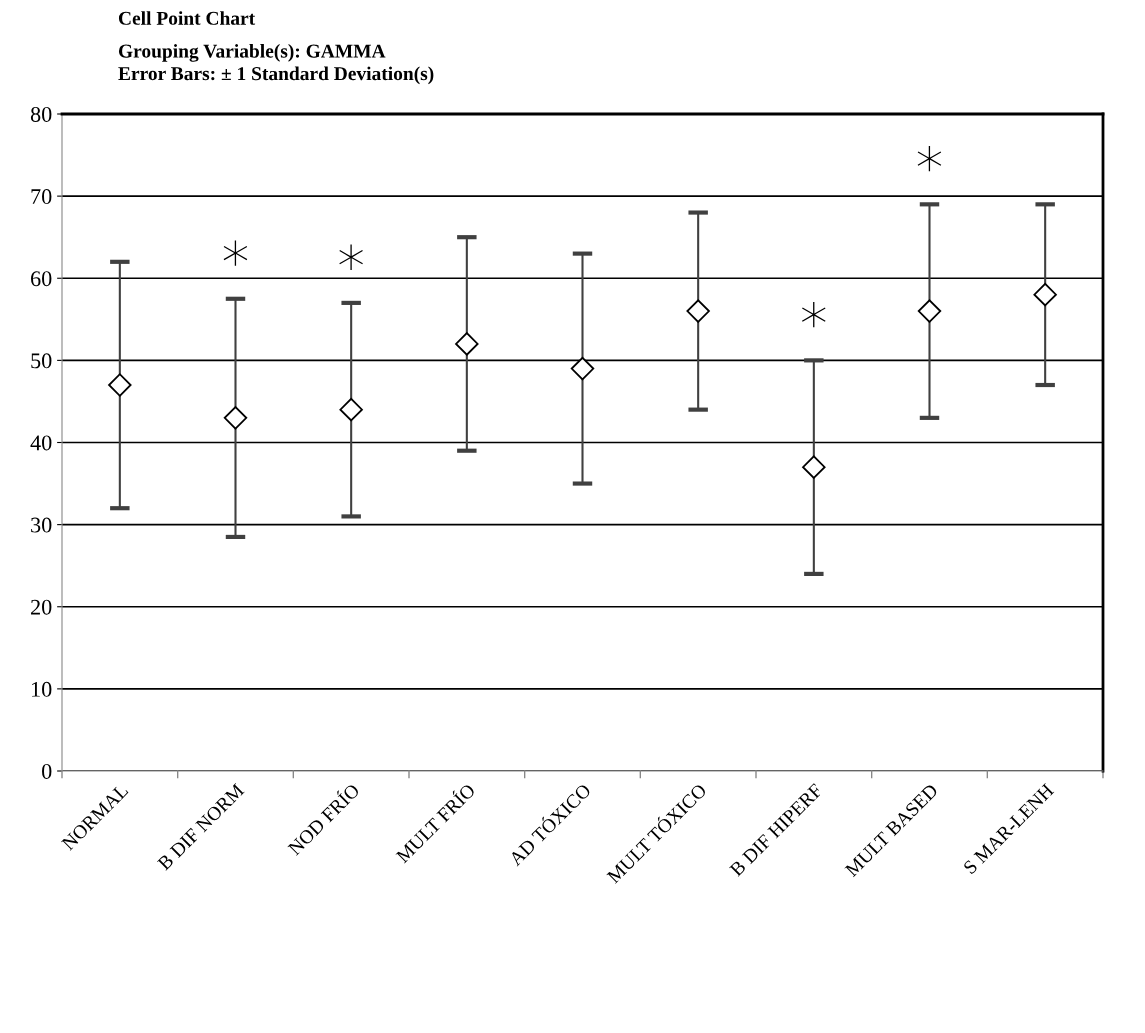 This screenshot has height=1033, width=1145. Describe the element at coordinates (42, 689) in the screenshot. I see `y-tick-label: 10` at that location.